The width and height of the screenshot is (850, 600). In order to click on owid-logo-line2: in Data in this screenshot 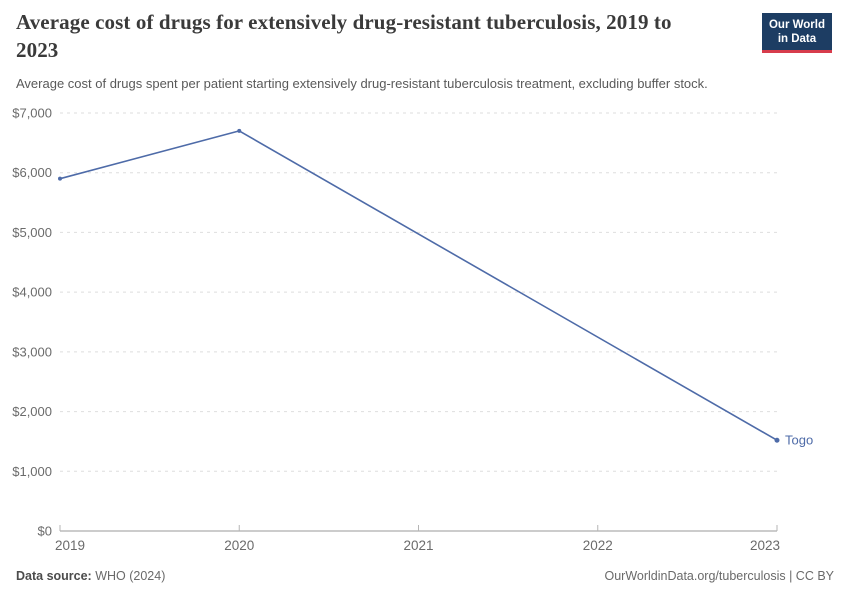, I will do `click(797, 39)`.